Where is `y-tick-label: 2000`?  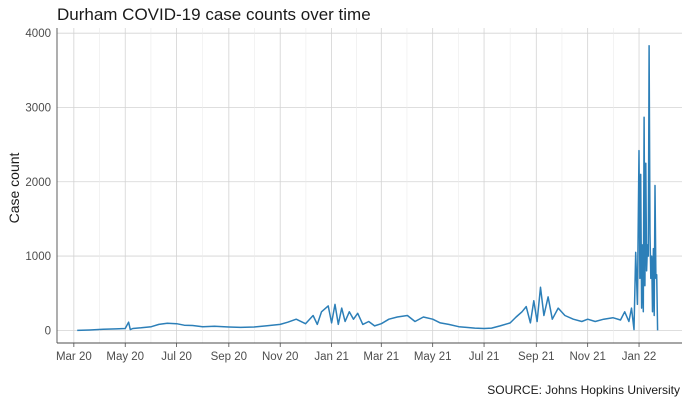
y-tick-label: 2000 is located at coordinates (38, 183).